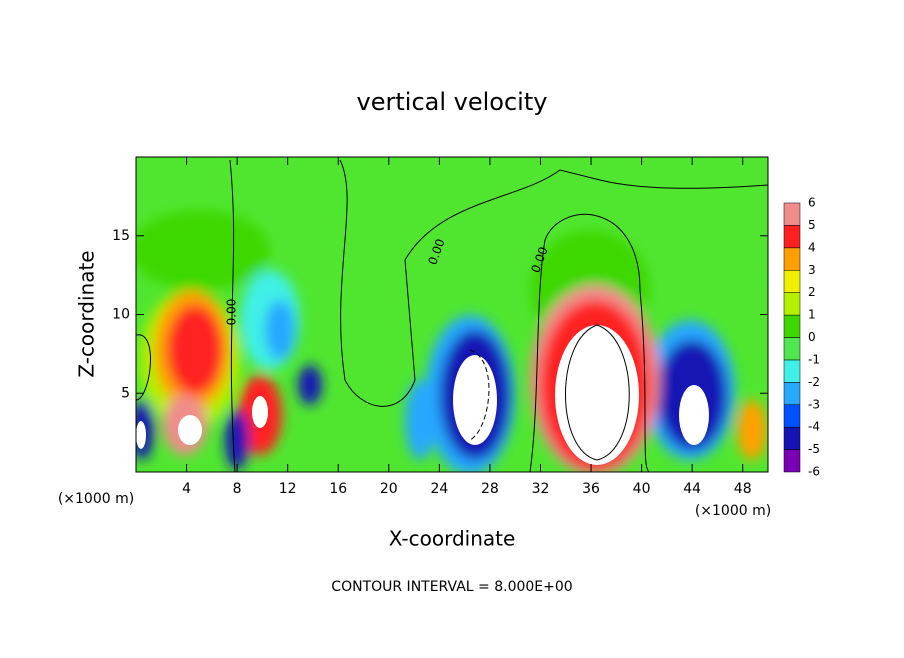 The height and width of the screenshot is (658, 904). What do you see at coordinates (490, 489) in the screenshot?
I see `x-tick-label: 28` at bounding box center [490, 489].